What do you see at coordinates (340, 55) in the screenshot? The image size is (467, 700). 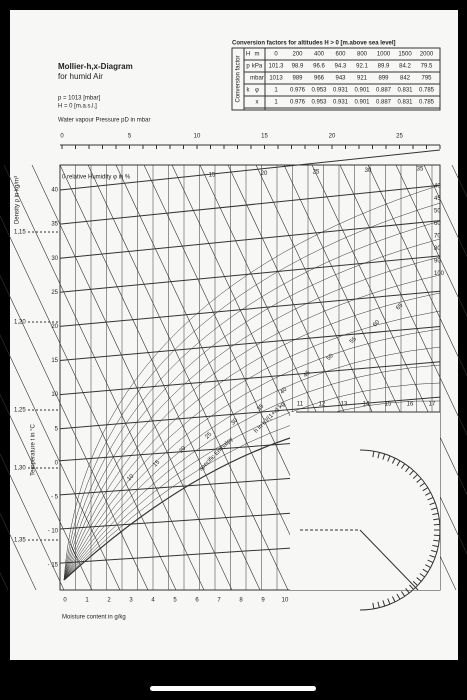 I see `cell: 600` at bounding box center [340, 55].